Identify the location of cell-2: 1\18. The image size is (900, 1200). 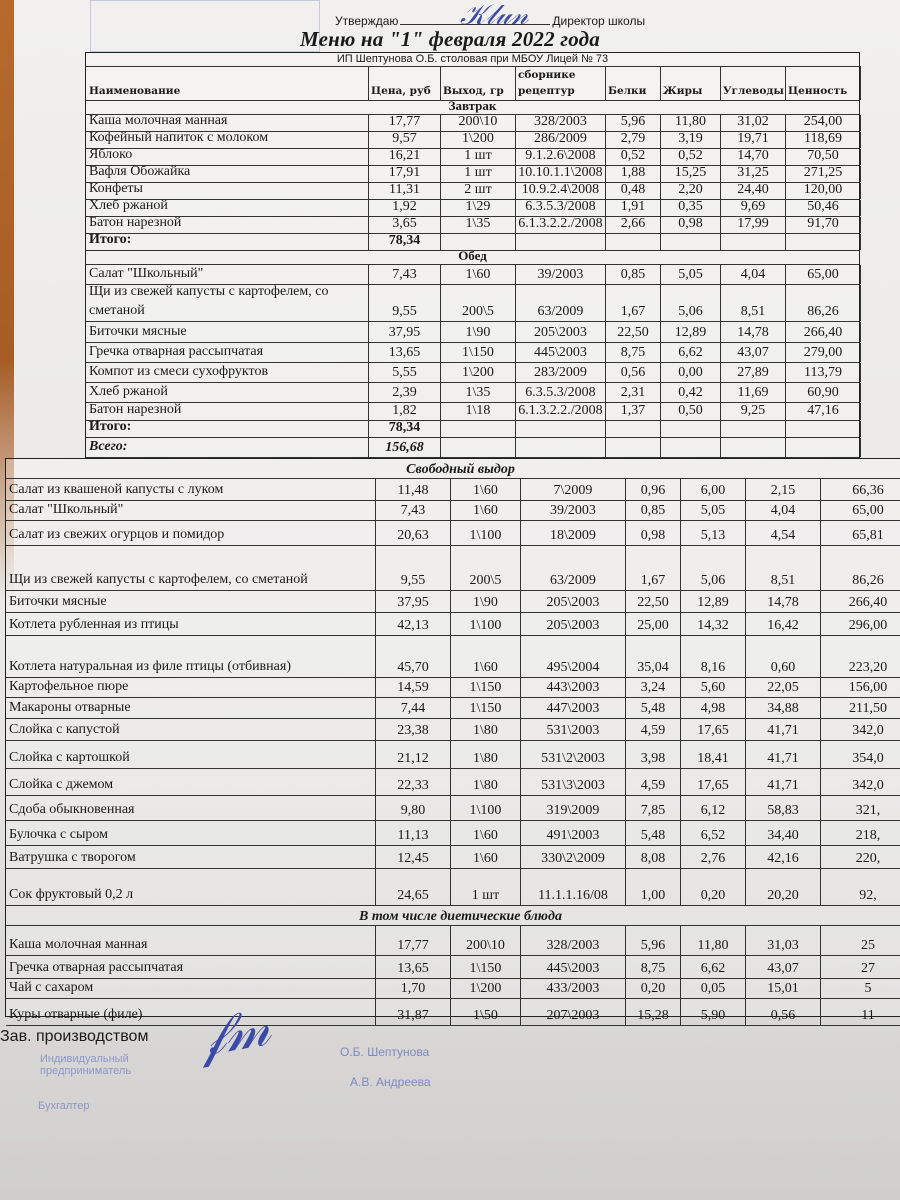
(478, 411).